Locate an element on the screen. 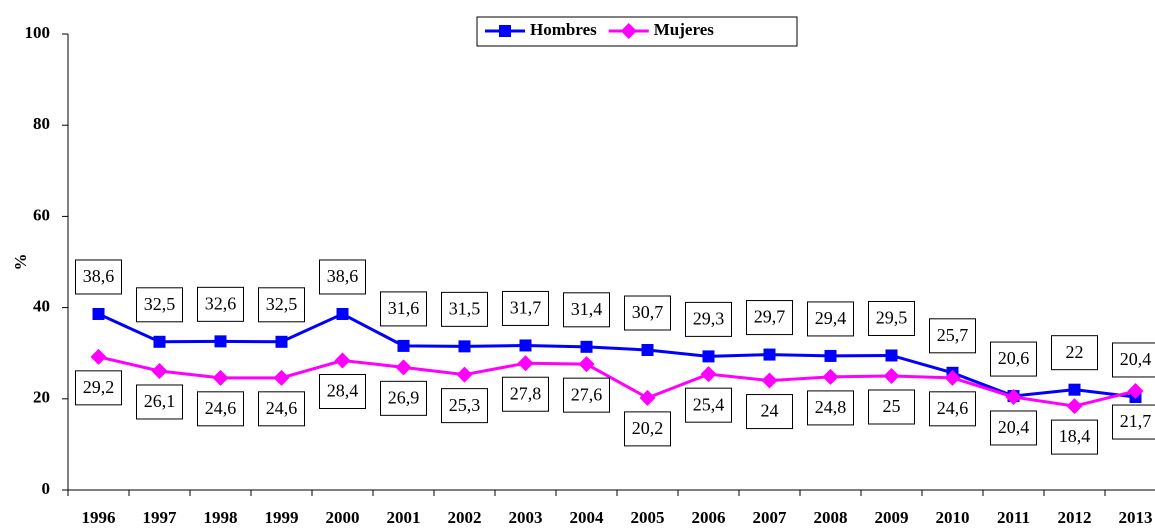 The width and height of the screenshot is (1155, 532). data-label: 20,4 is located at coordinates (1136, 359).